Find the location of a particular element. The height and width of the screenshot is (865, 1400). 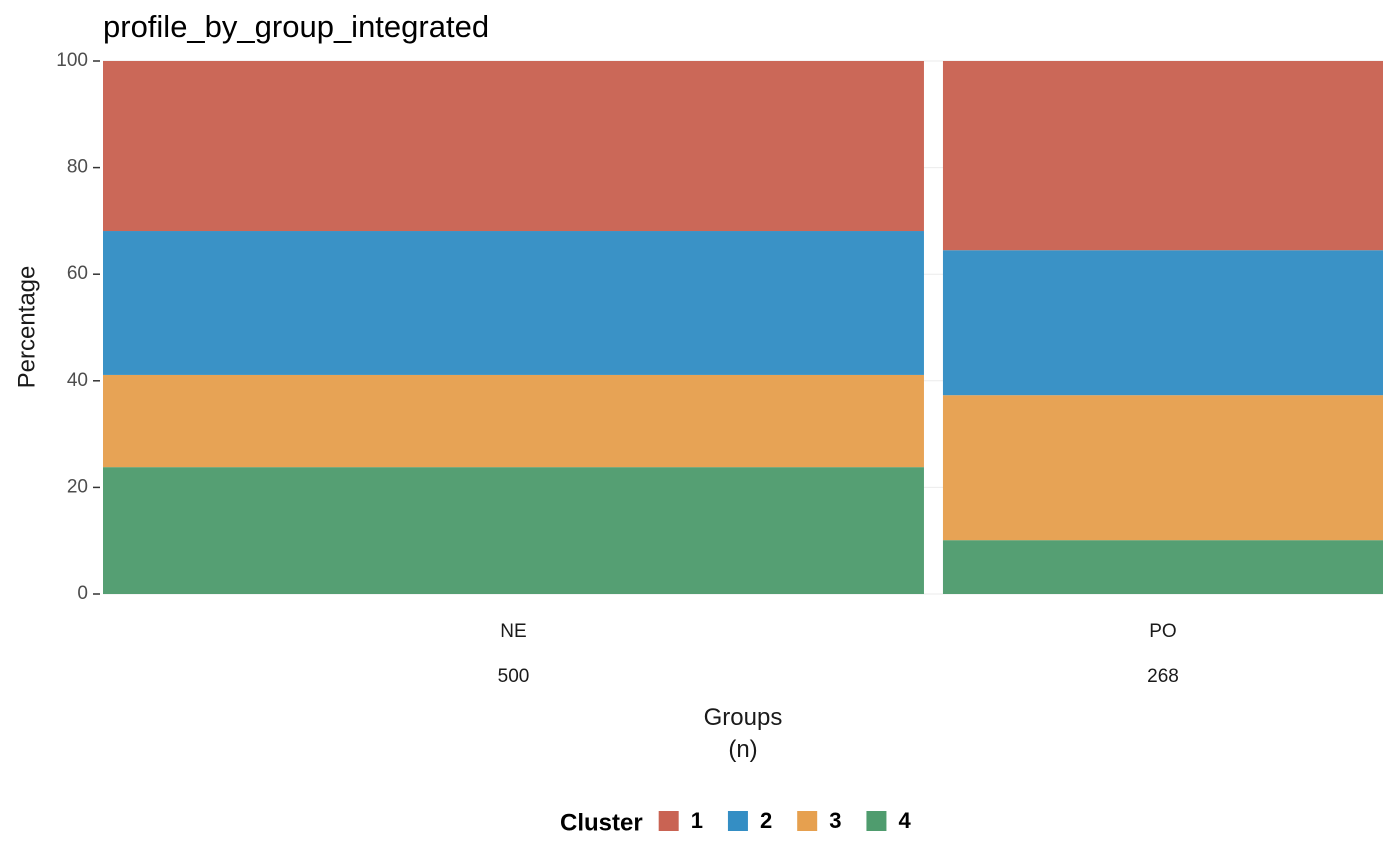

y-tick-label: 20 is located at coordinates (77, 486).